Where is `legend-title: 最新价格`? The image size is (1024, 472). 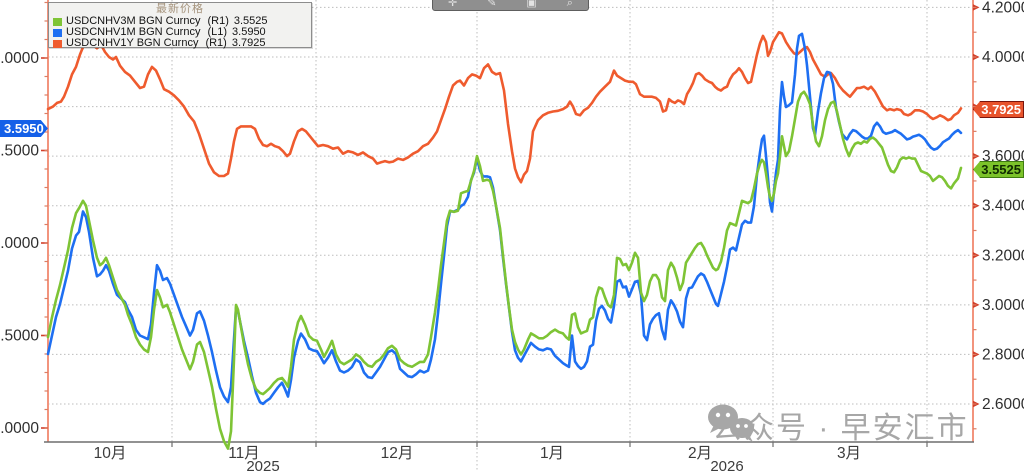 legend-title: 最新价格 is located at coordinates (180, 9).